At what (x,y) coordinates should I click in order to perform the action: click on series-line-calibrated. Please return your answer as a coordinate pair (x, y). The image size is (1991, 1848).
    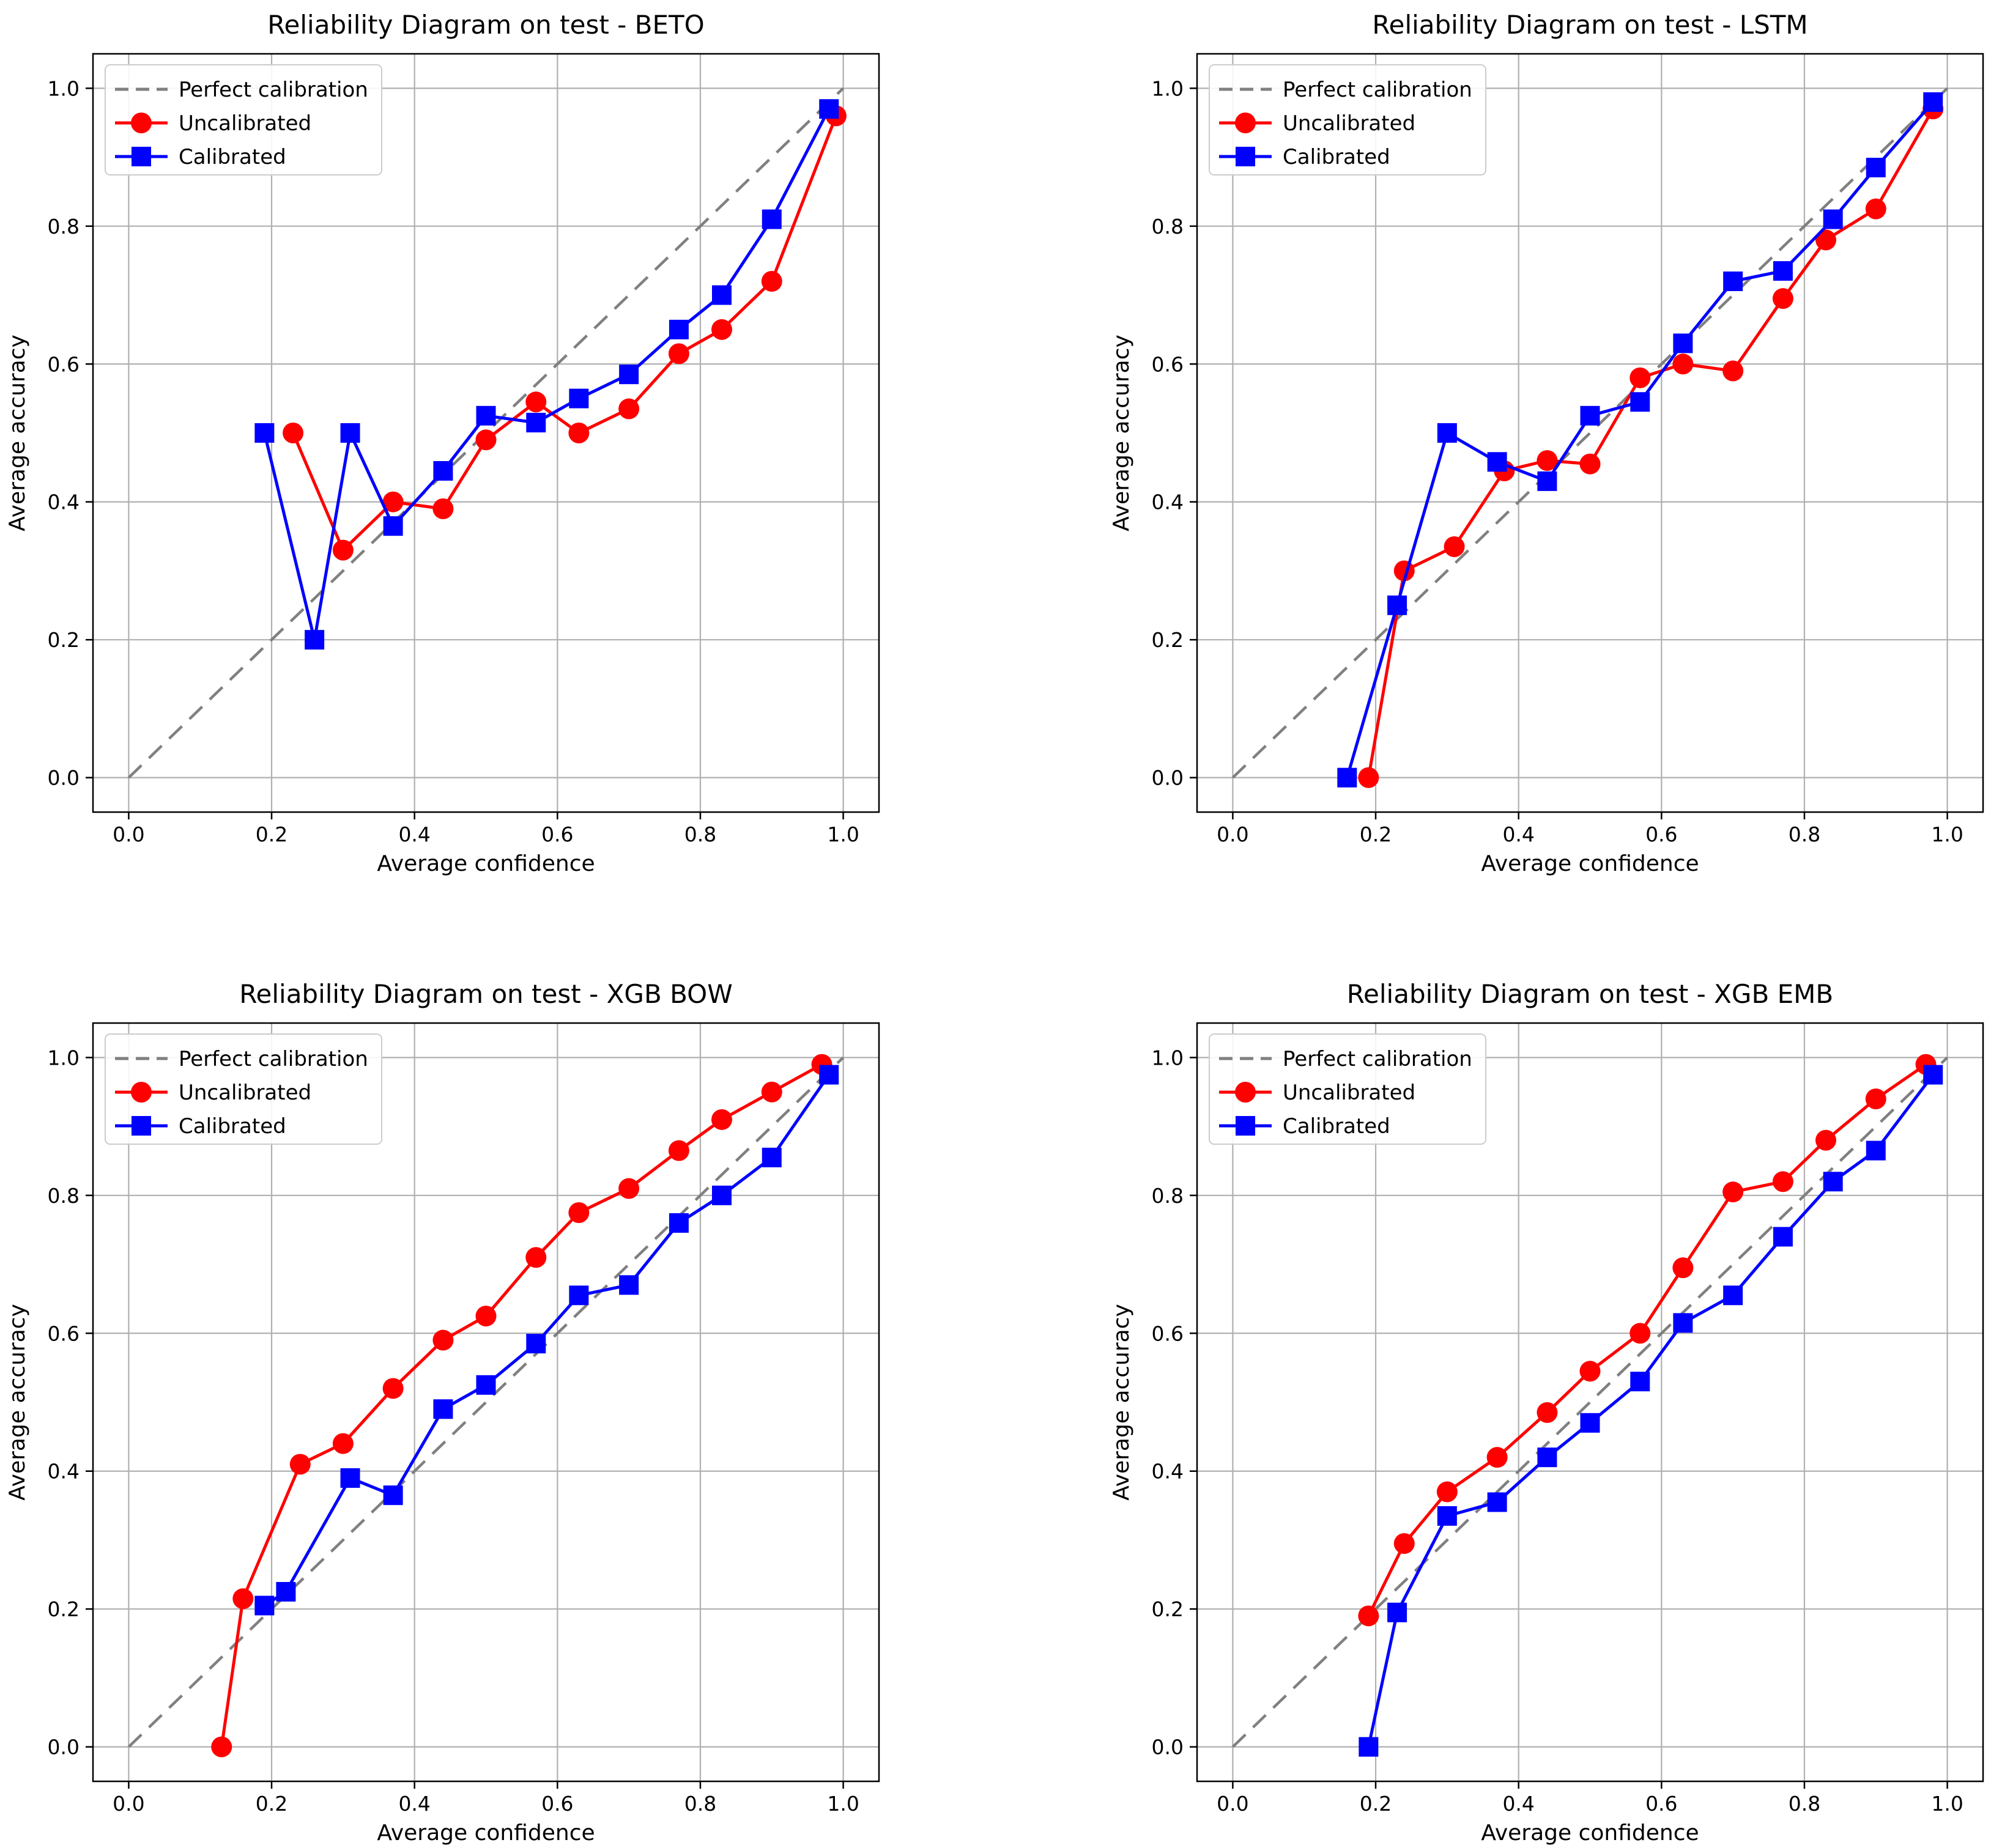
    Looking at the image, I should click on (1650, 1411).